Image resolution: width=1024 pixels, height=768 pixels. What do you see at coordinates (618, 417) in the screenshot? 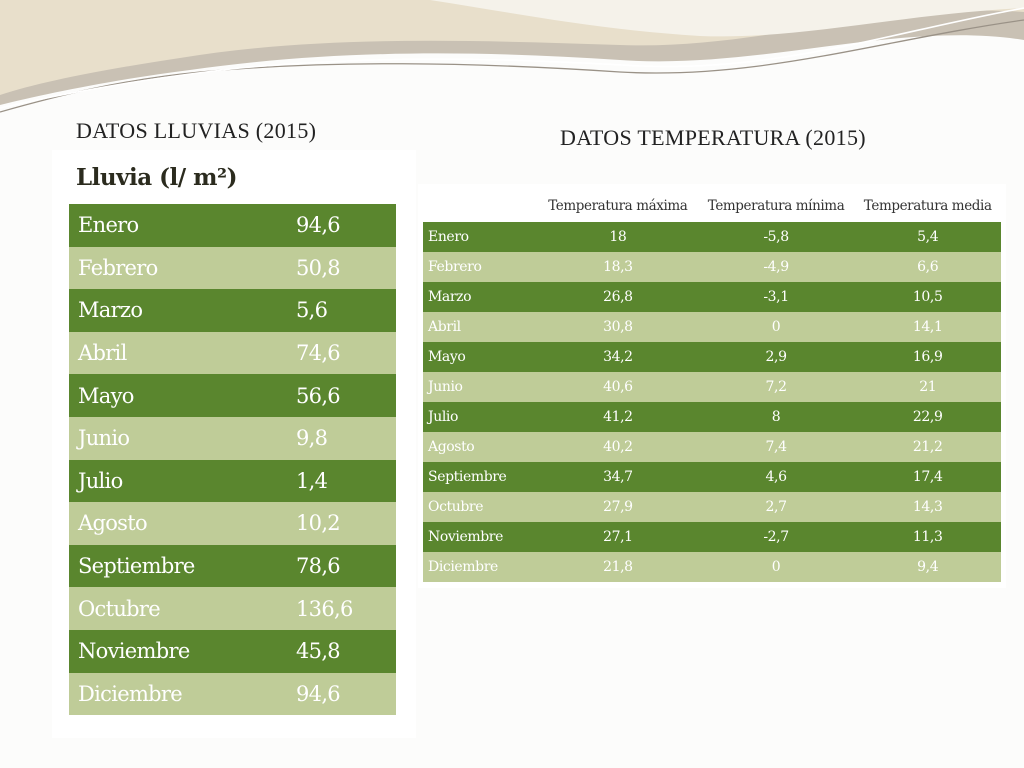
I see `temperature-max-cell: 41,2` at bounding box center [618, 417].